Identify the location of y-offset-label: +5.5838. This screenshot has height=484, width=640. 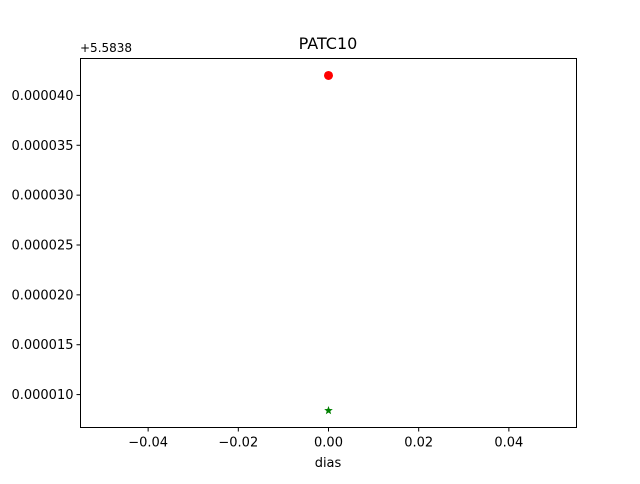
(106, 48).